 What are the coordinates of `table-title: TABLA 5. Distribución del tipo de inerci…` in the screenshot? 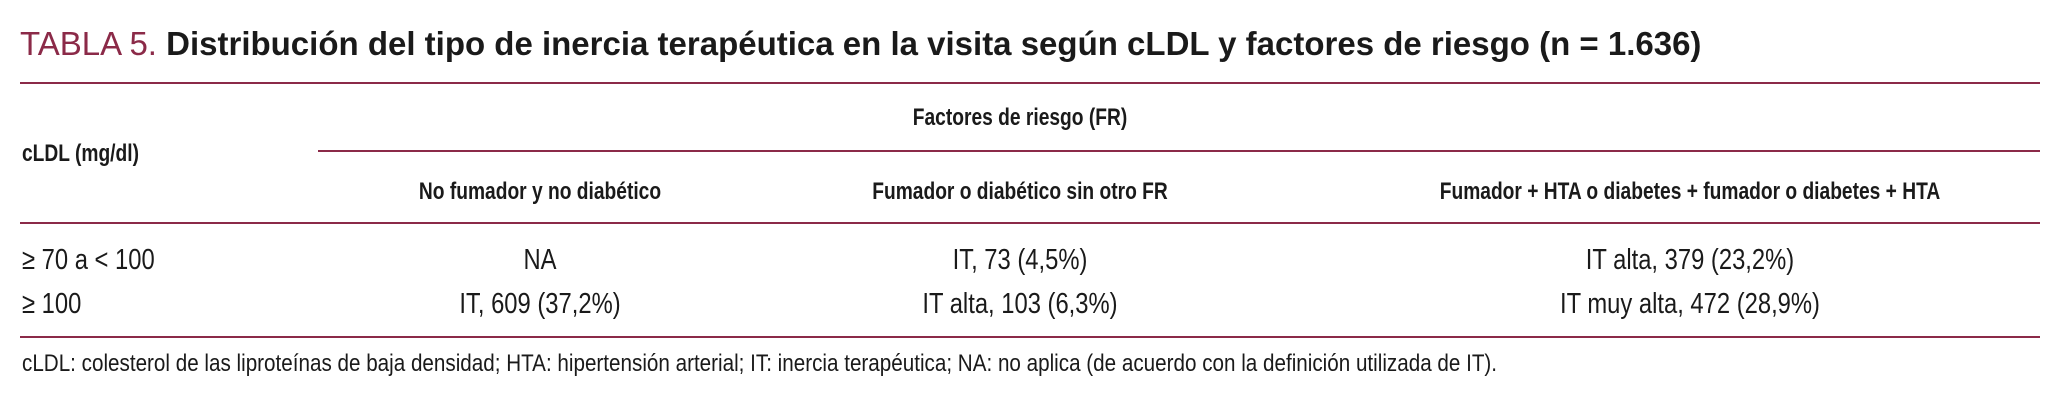 It's located at (1030, 44).